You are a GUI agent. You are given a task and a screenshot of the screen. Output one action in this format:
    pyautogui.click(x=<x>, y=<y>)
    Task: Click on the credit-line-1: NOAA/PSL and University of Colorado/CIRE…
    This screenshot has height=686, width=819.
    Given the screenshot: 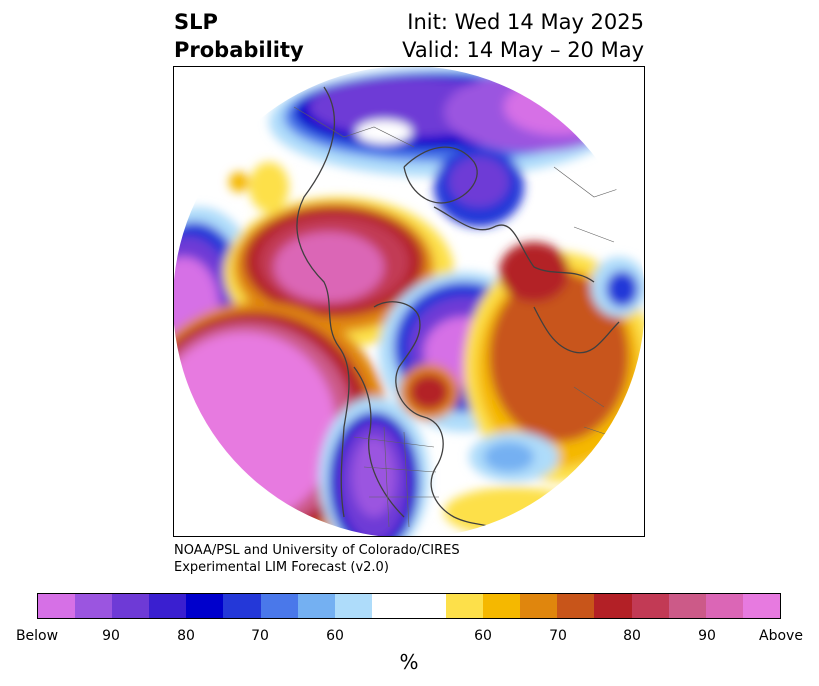 What is the action you would take?
    pyautogui.click(x=317, y=550)
    